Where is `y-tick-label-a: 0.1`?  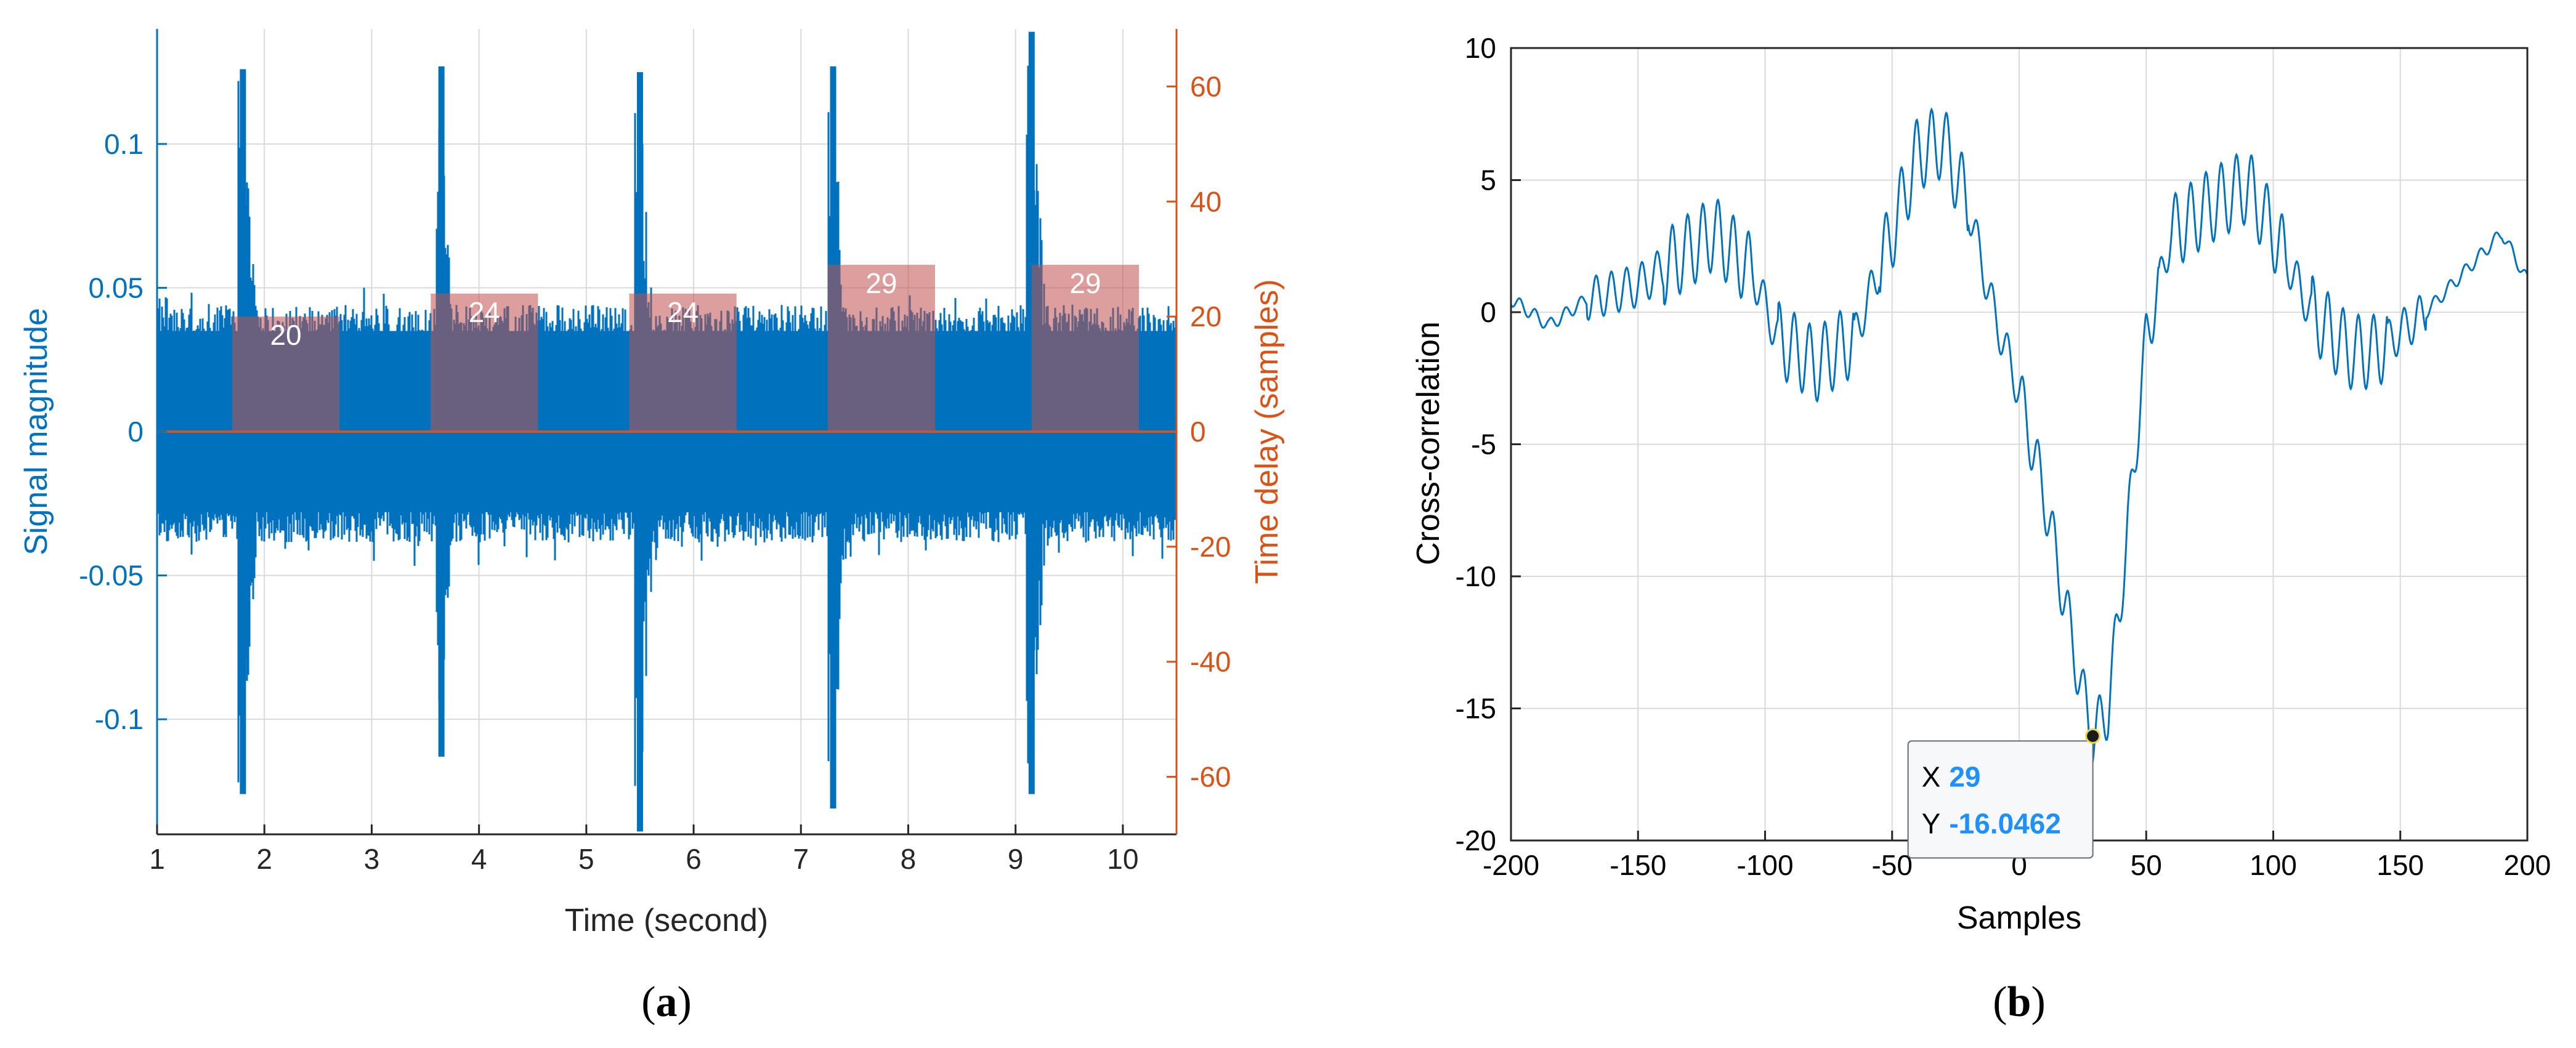 y-tick-label-a: 0.1 is located at coordinates (124, 144).